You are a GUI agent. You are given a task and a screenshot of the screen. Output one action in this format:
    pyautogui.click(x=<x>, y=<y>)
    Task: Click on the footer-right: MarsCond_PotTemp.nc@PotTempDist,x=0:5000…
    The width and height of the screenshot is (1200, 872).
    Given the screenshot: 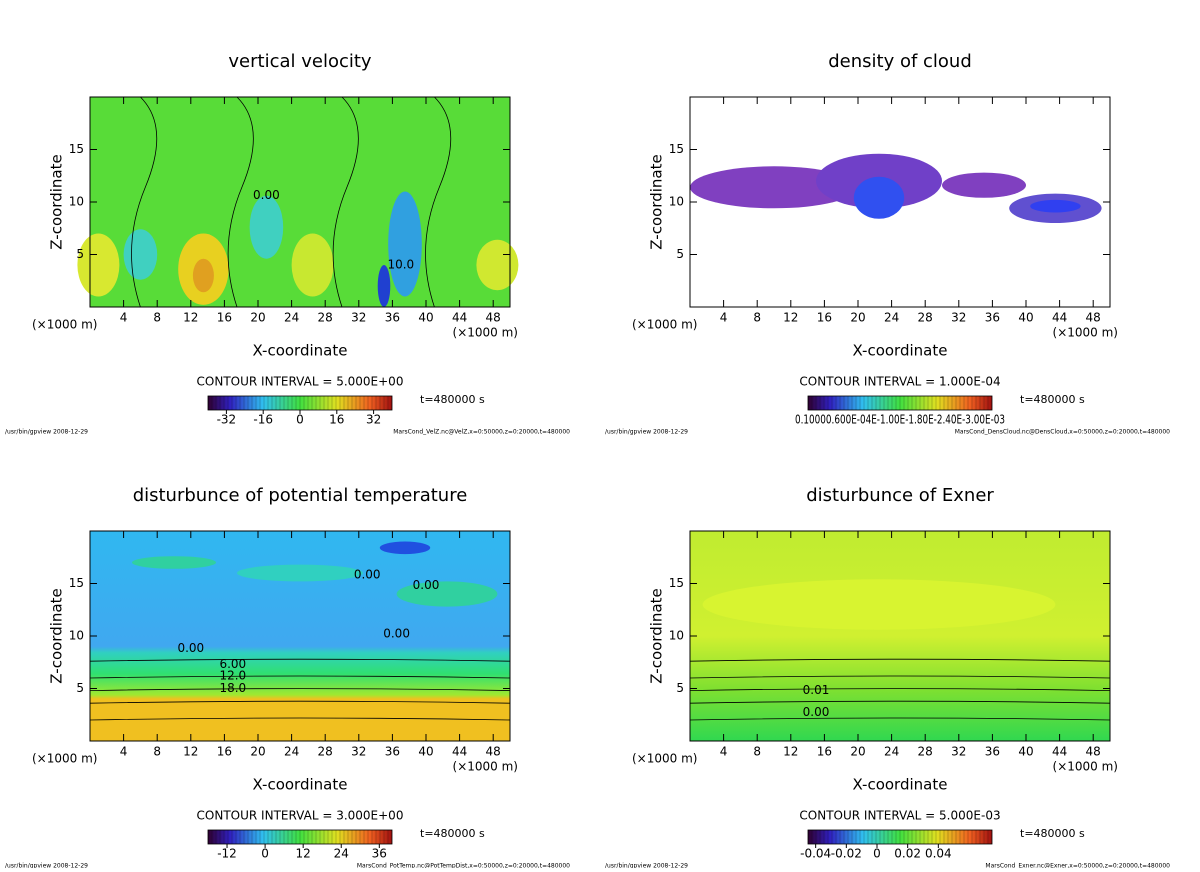 What is the action you would take?
    pyautogui.click(x=463, y=866)
    